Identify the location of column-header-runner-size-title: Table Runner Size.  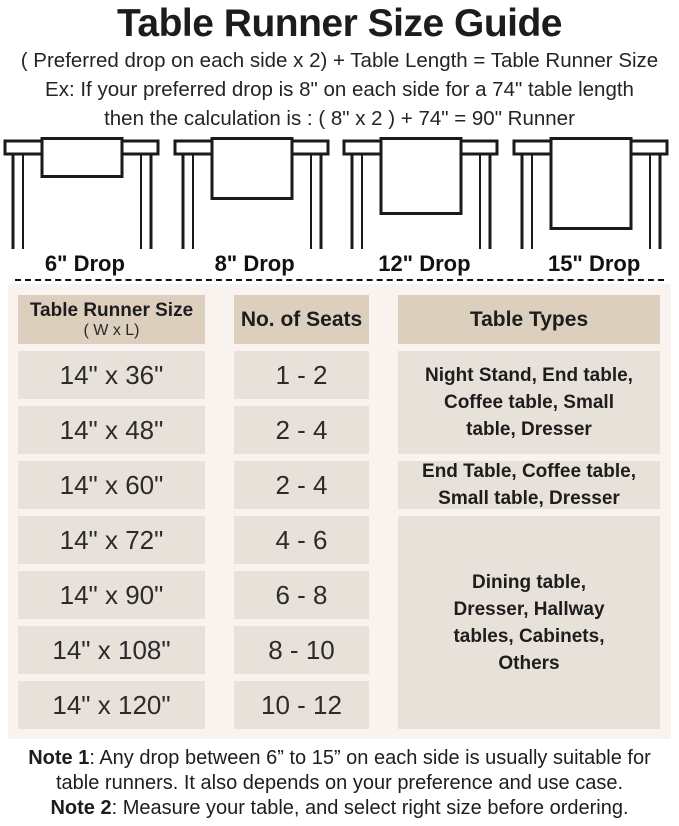
(111, 310).